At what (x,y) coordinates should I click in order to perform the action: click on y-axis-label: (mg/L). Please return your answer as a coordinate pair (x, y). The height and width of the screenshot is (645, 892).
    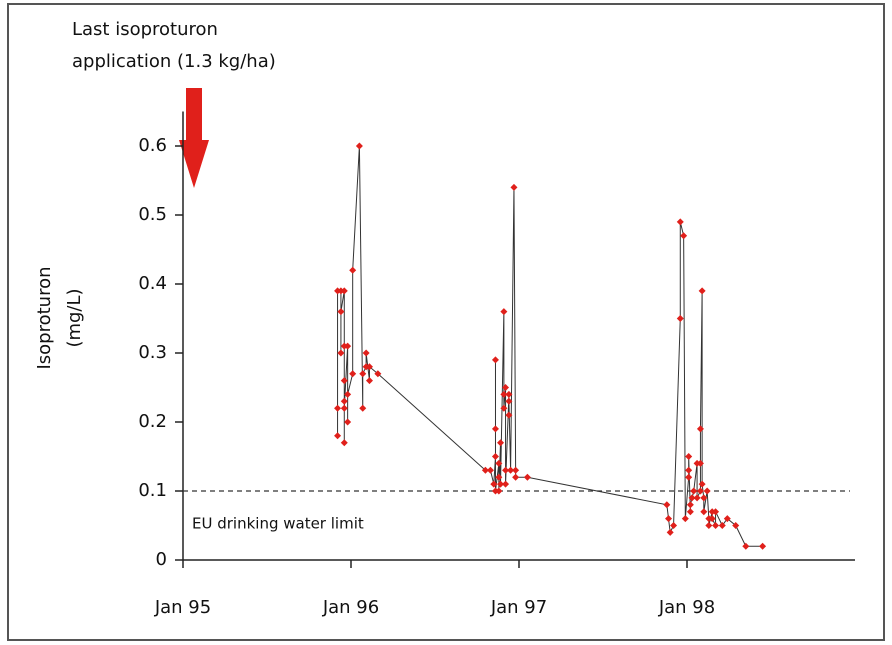
    Looking at the image, I should click on (74, 317).